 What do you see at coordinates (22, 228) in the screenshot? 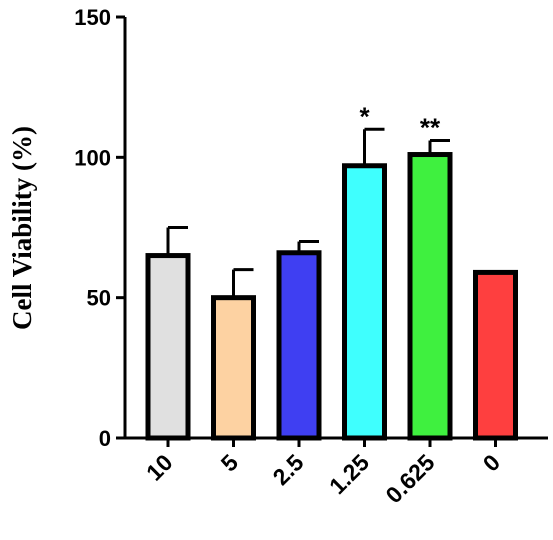
I see `y-axis-label: Cell Viability (%)` at bounding box center [22, 228].